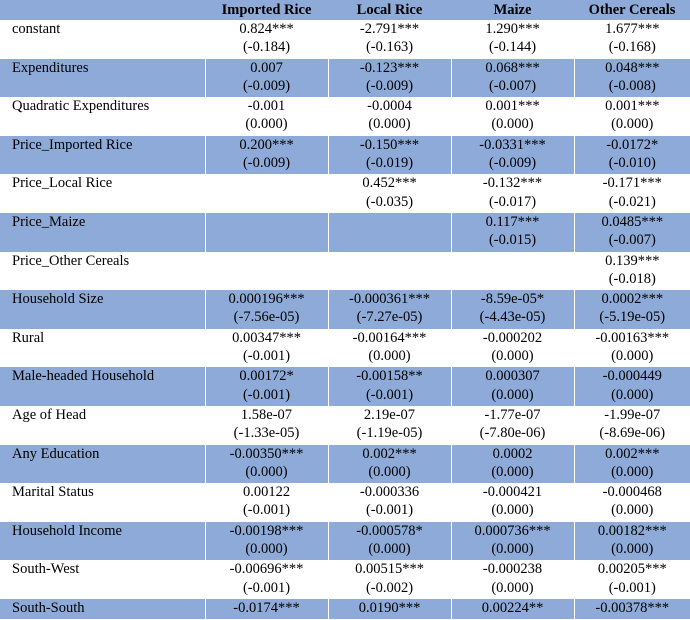 This screenshot has height=620, width=690. Describe the element at coordinates (389, 163) in the screenshot. I see `standard-error-value: (-0.019)` at that location.